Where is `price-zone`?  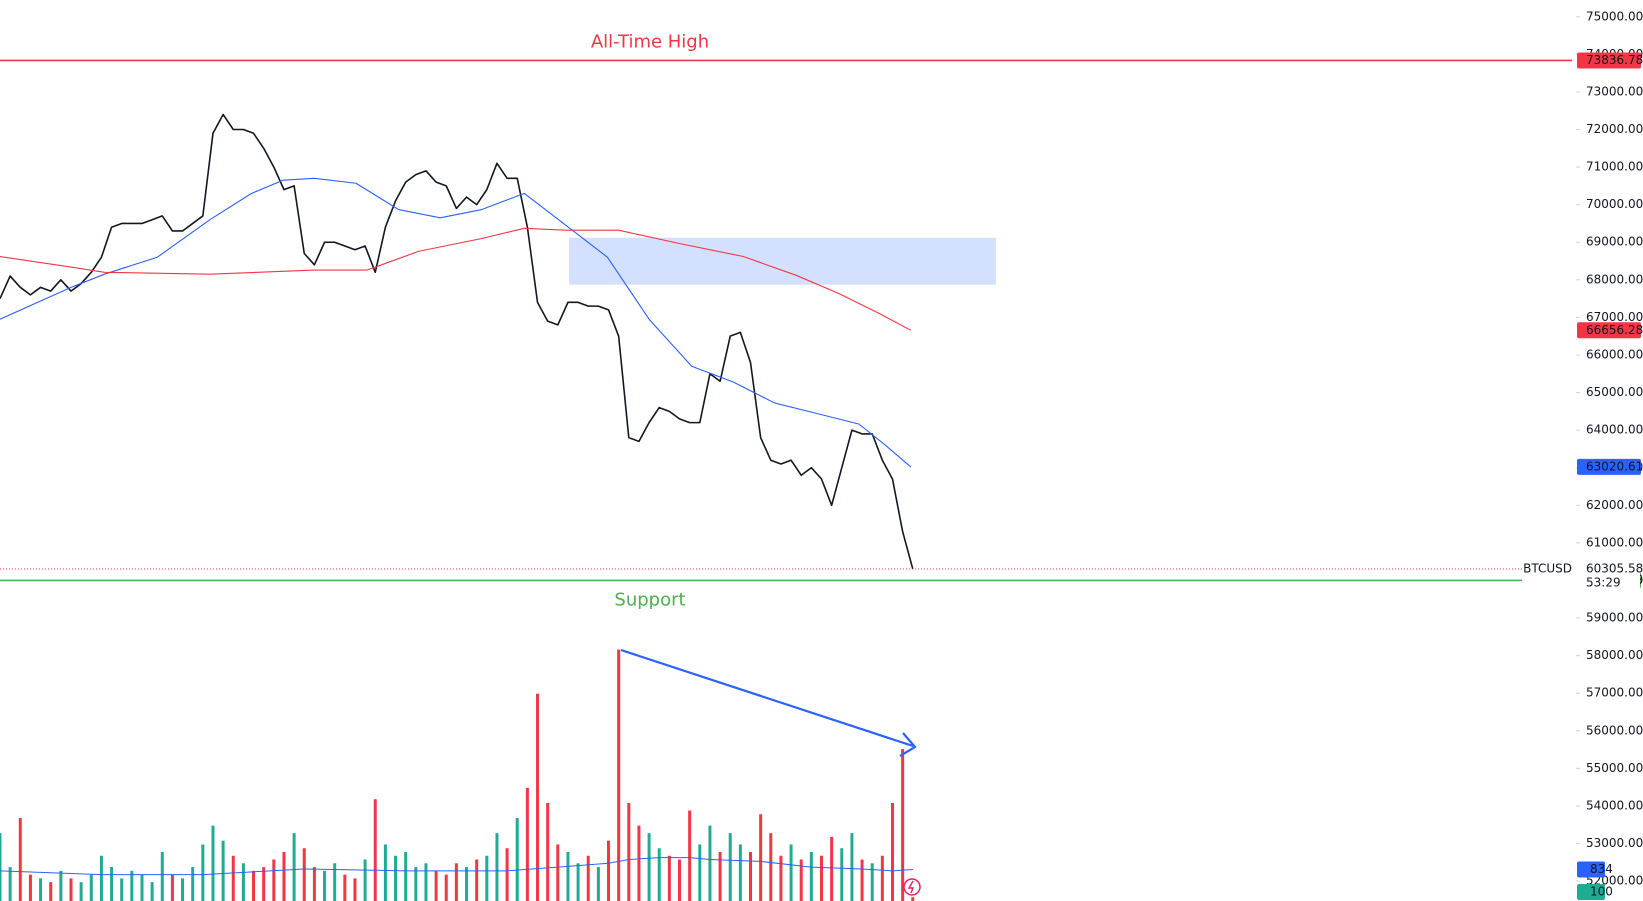 price-zone is located at coordinates (782, 261).